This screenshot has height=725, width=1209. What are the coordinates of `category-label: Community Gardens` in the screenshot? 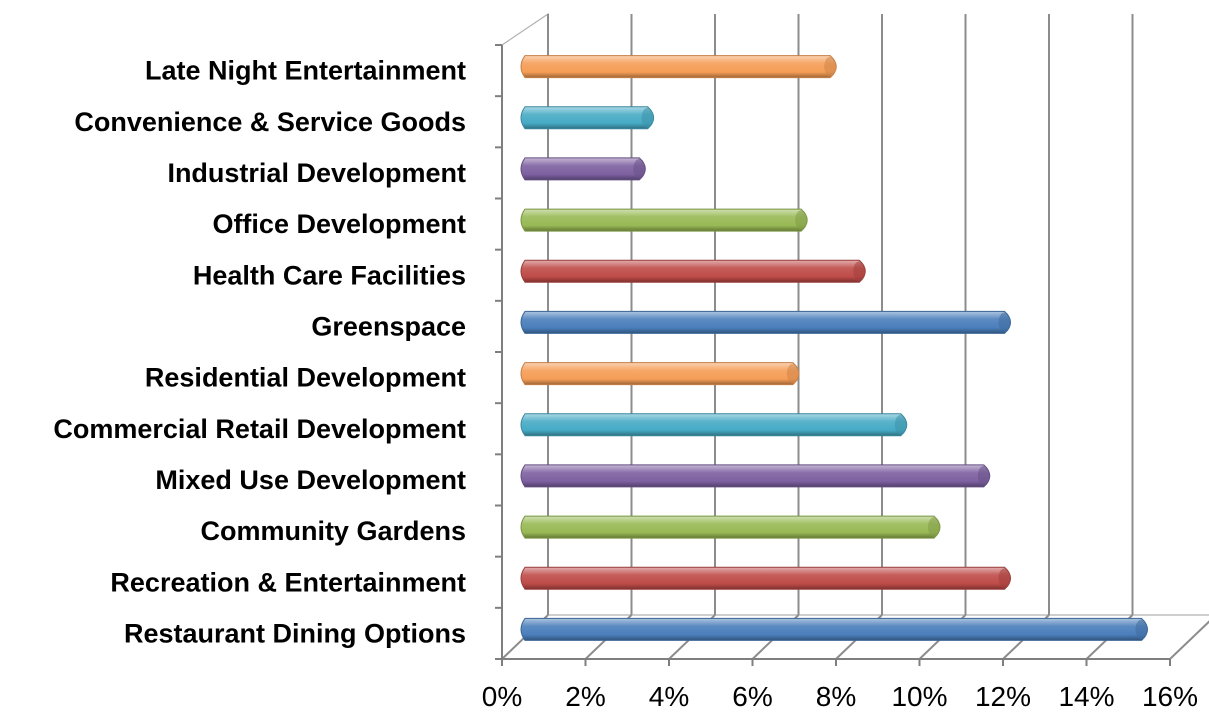 It's located at (333, 531).